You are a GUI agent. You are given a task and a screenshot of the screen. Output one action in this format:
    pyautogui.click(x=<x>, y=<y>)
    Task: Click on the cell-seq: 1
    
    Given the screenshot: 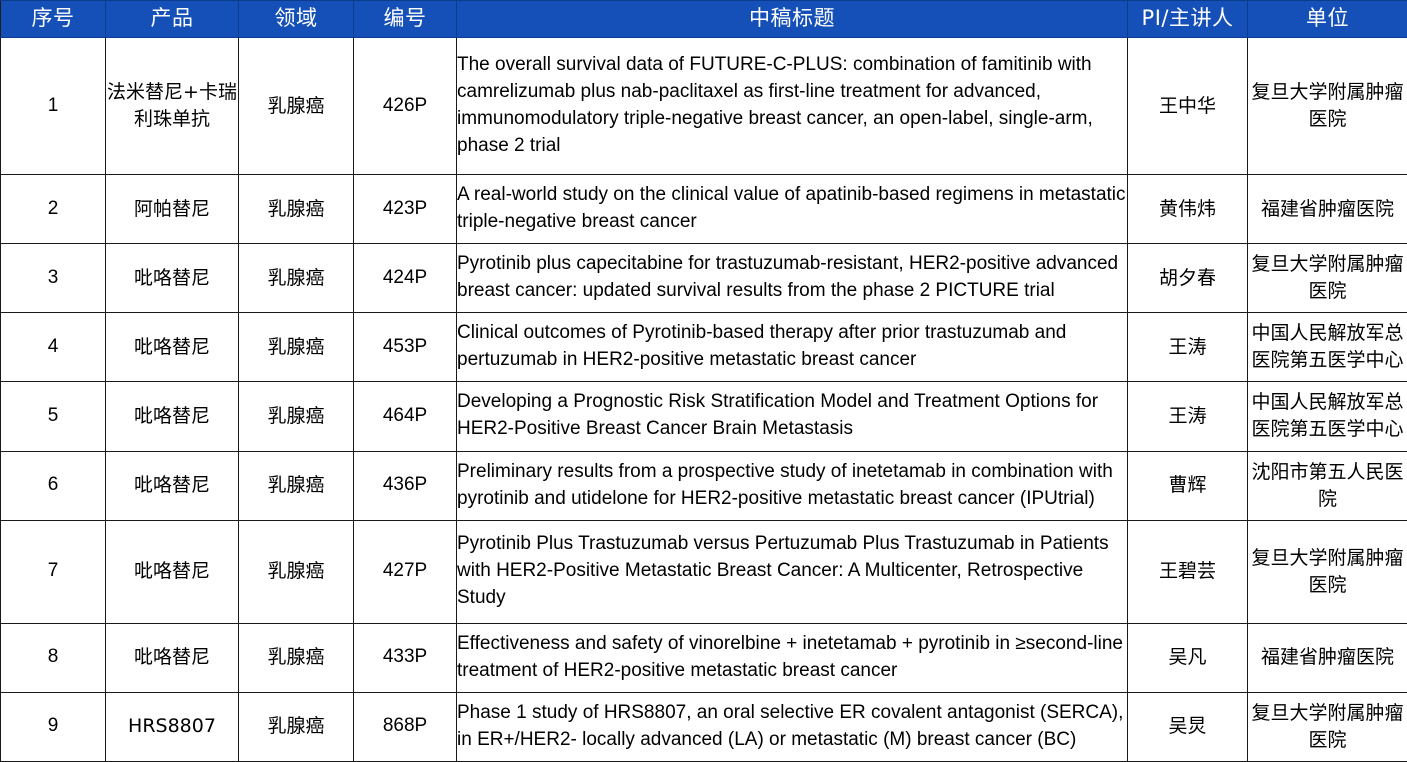 What is the action you would take?
    pyautogui.click(x=53, y=106)
    